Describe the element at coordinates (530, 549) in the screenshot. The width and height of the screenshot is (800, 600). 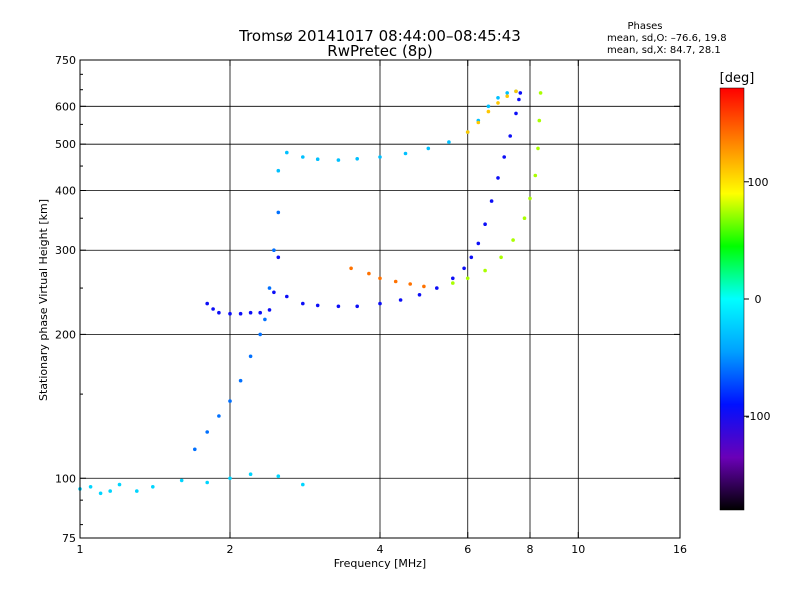
I see `x-tick-label: 8` at that location.